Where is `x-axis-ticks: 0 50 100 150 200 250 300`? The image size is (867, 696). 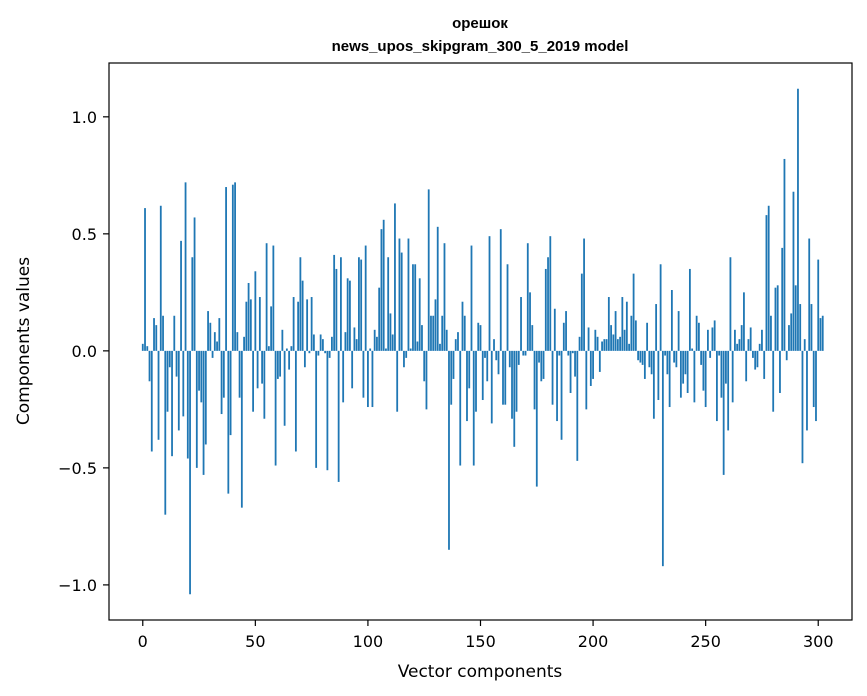
x-axis-ticks: 0 50 100 150 200 250 300 is located at coordinates (486, 635).